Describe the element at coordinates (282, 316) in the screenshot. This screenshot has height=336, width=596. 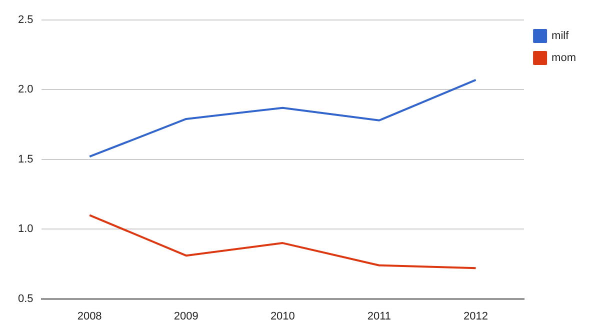
I see `x-tick-label: 2010` at that location.